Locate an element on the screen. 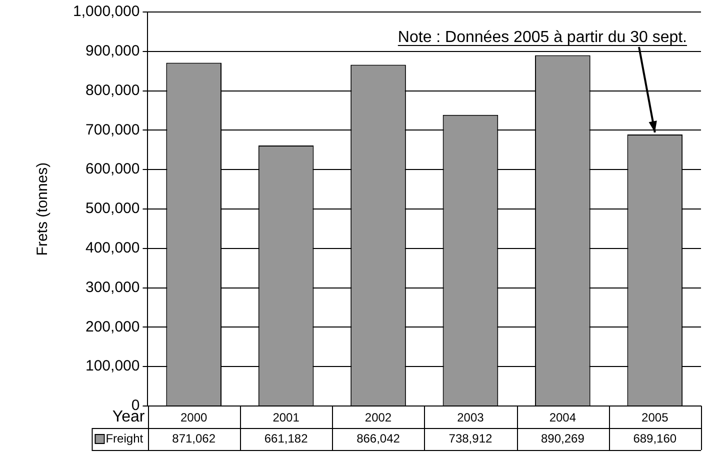 This screenshot has height=454, width=707. data-label: 661,182 is located at coordinates (286, 438).